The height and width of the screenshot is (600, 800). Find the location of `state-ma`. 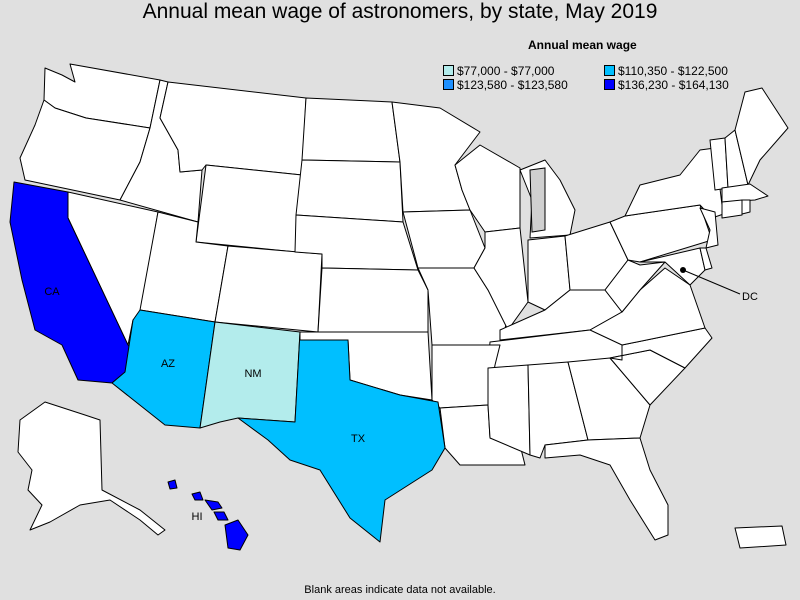

state-ma is located at coordinates (745, 193).